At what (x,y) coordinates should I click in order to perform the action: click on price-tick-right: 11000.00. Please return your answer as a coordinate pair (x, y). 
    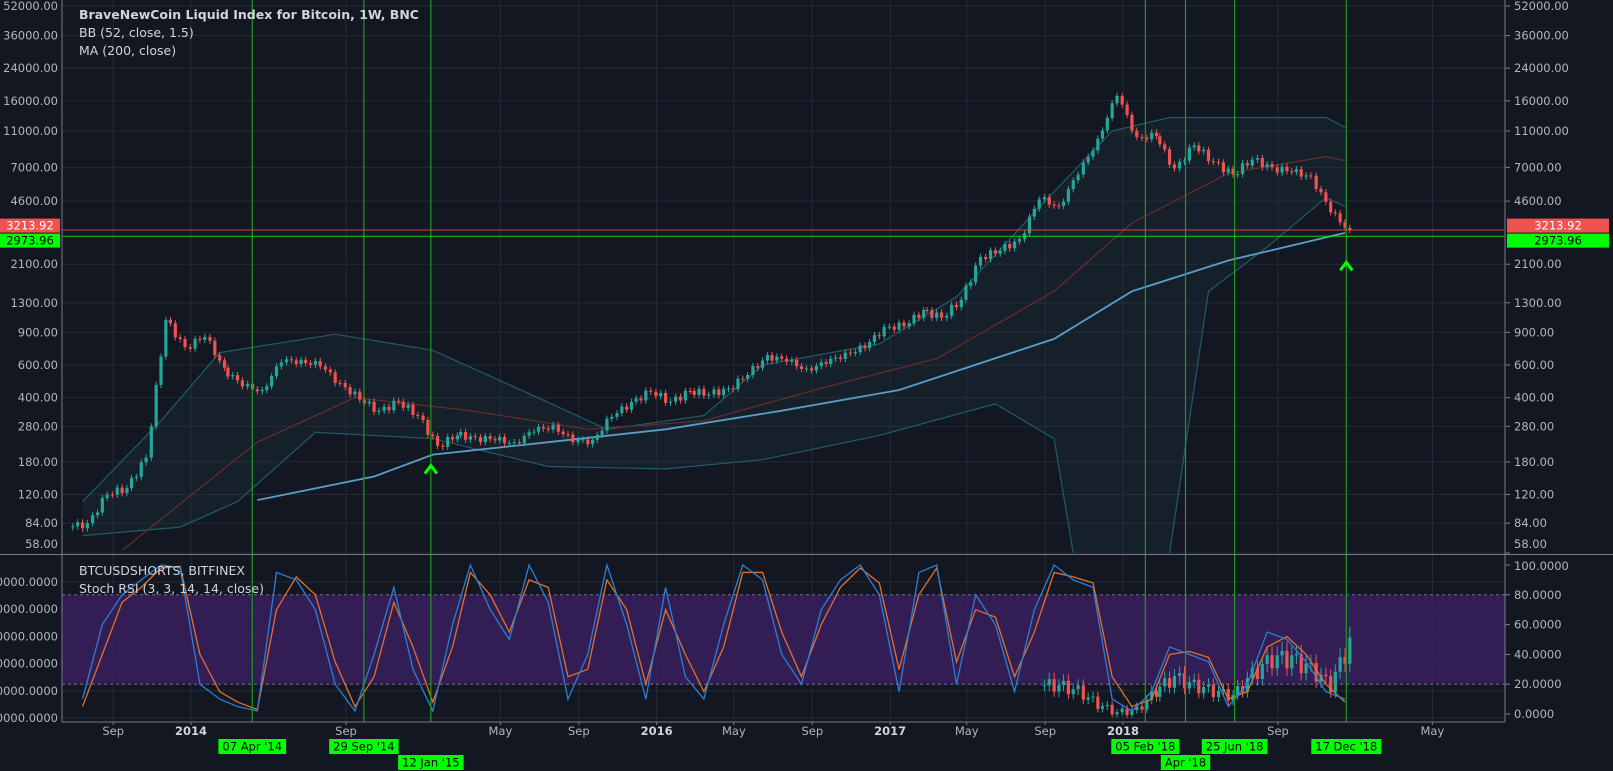
    Looking at the image, I should click on (1541, 131).